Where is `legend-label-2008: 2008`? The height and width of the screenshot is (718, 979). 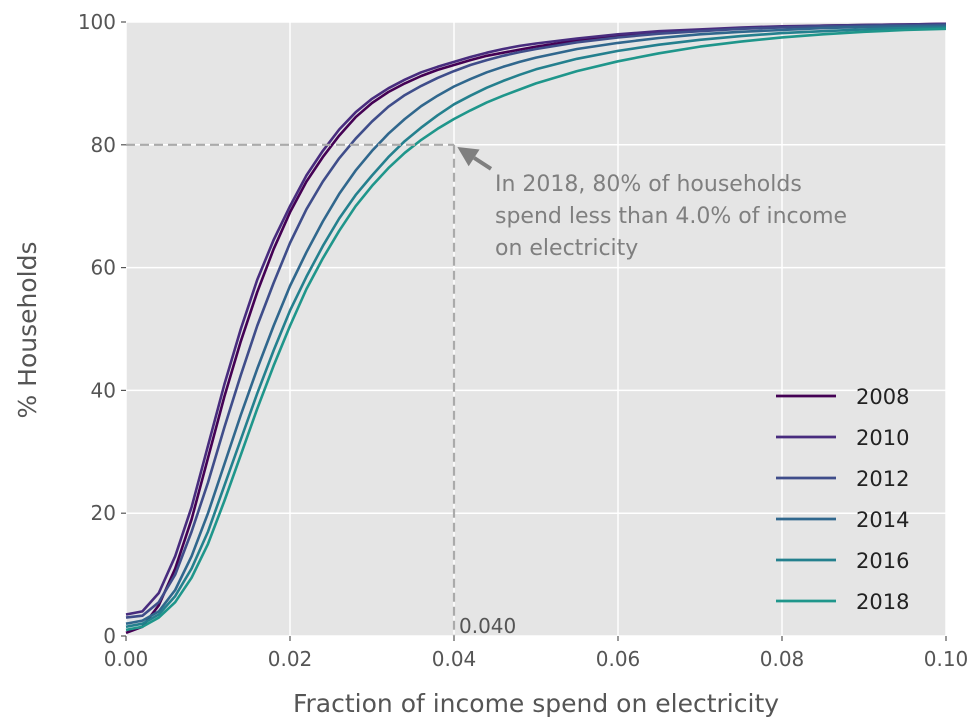
legend-label-2008: 2008 is located at coordinates (882, 397).